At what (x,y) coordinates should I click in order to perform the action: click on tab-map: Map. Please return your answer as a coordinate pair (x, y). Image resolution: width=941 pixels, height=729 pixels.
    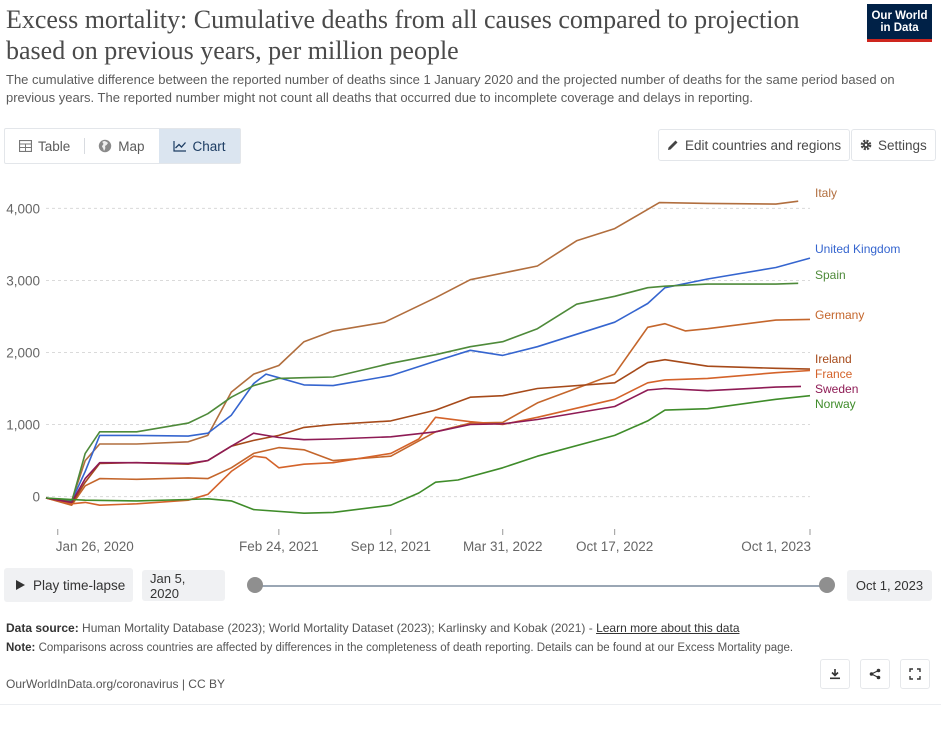
    Looking at the image, I should click on (121, 146).